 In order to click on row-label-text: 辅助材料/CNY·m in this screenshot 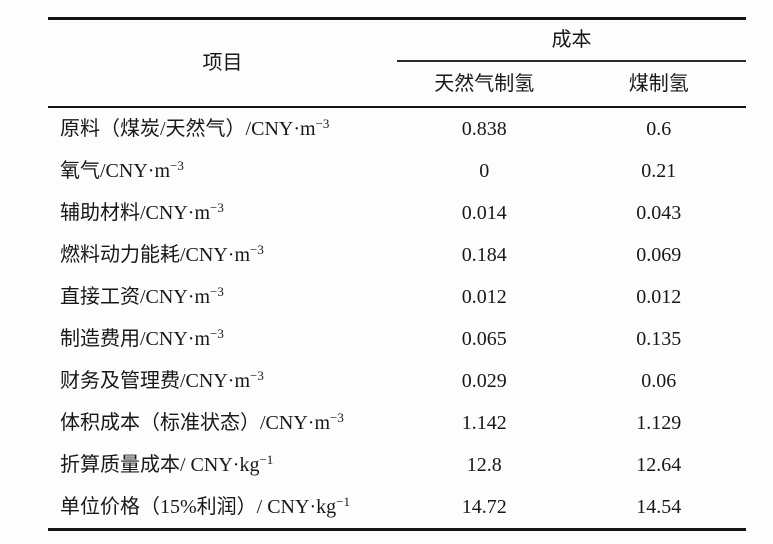, I will do `click(135, 213)`.